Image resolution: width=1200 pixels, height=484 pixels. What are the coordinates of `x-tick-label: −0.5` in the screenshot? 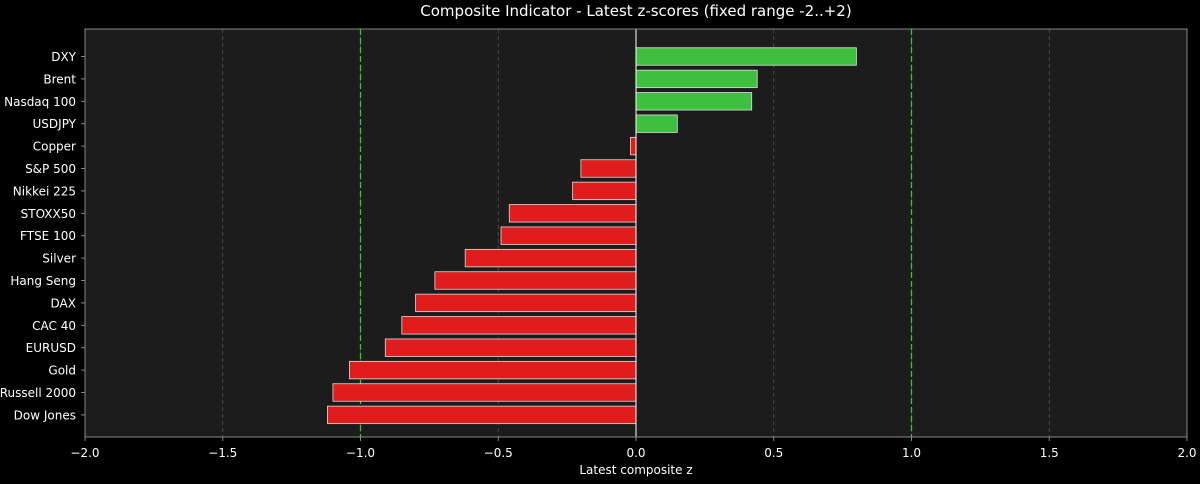 It's located at (498, 453).